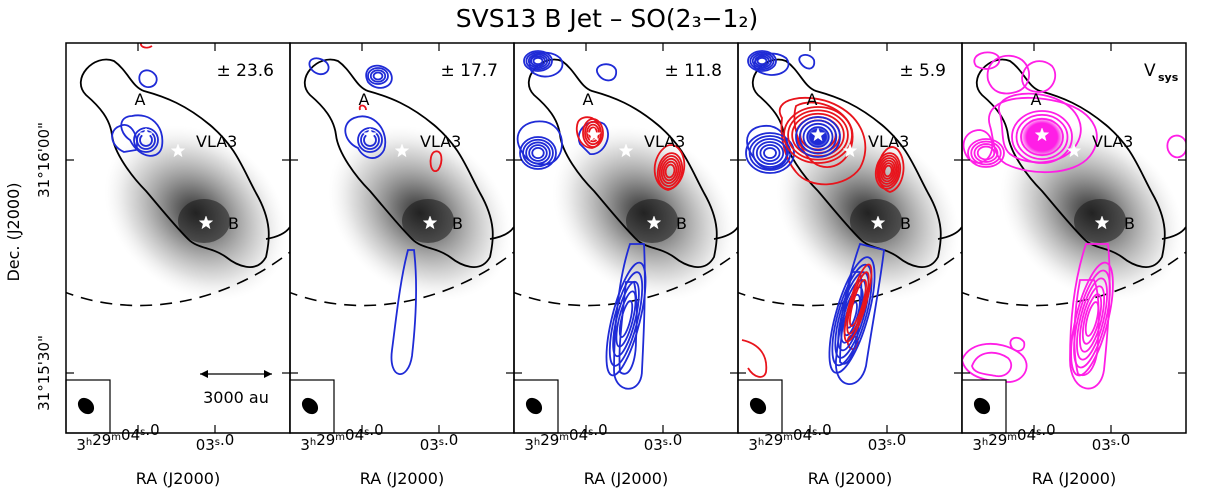 The image size is (1213, 494). Describe the element at coordinates (607, 18) in the screenshot. I see `chart-title: SVS13 B Jet – SO(2₃−1₂)` at that location.